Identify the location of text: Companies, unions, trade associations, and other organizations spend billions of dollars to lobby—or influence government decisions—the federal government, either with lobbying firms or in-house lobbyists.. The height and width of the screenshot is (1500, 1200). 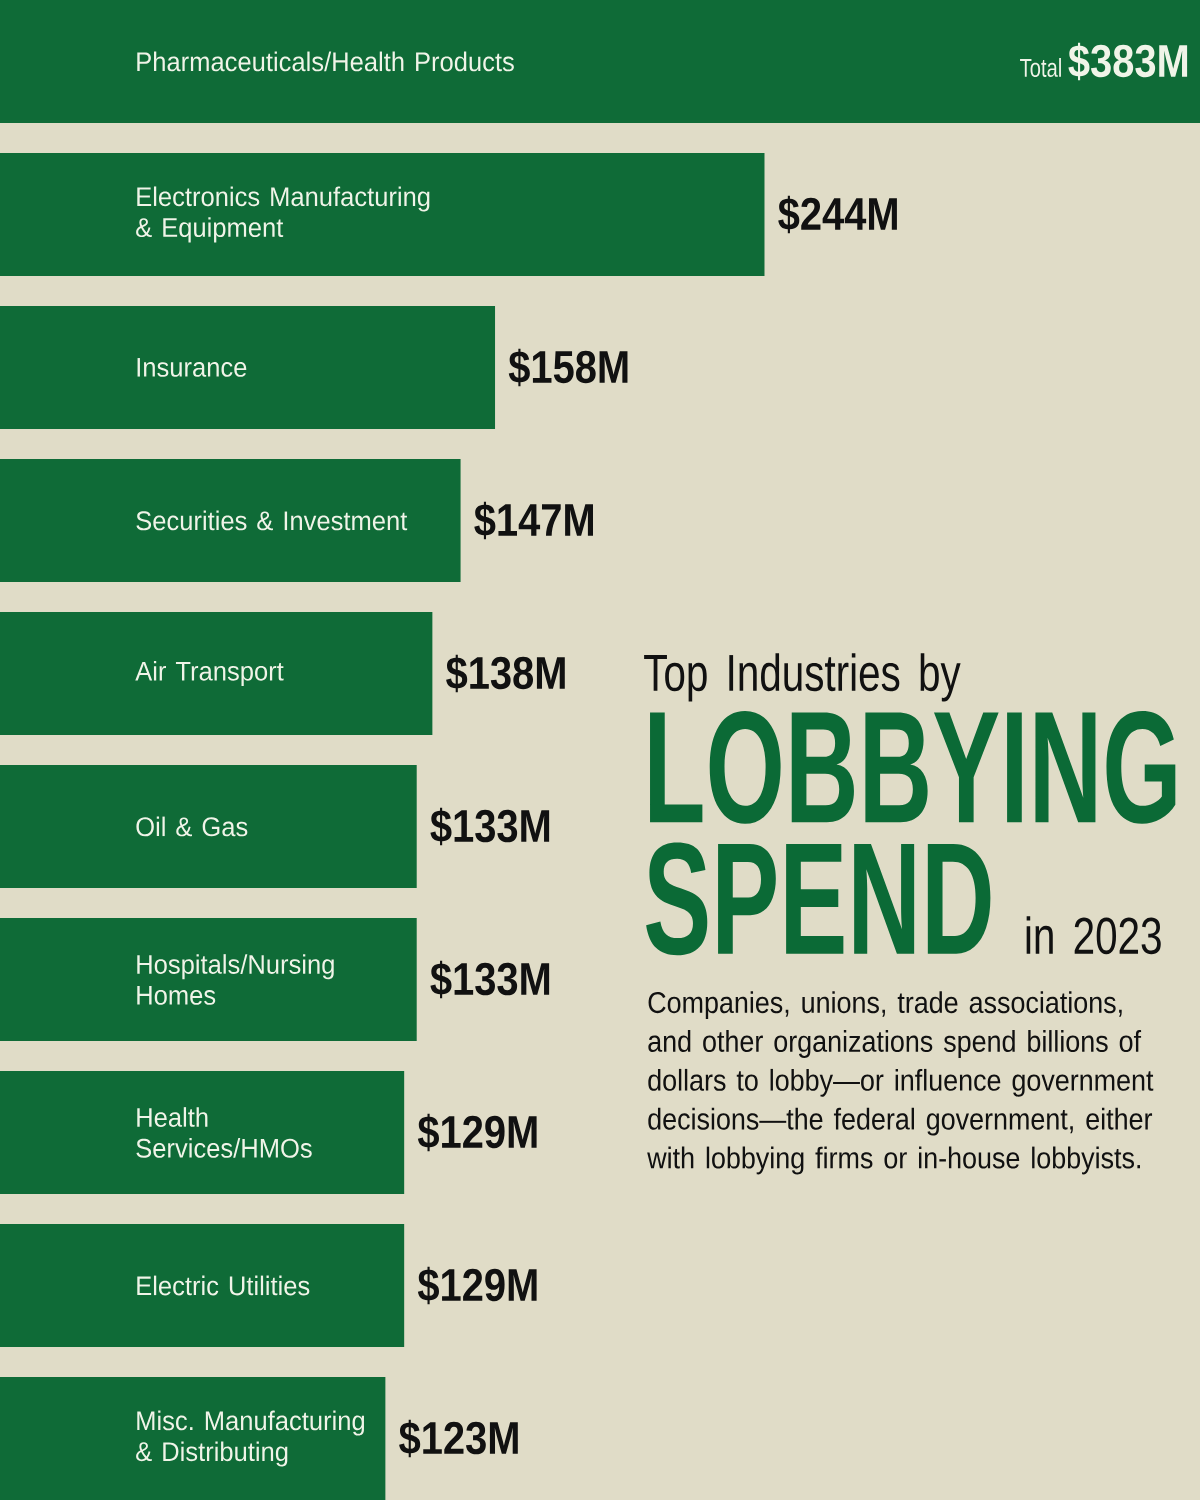
(900, 1083).